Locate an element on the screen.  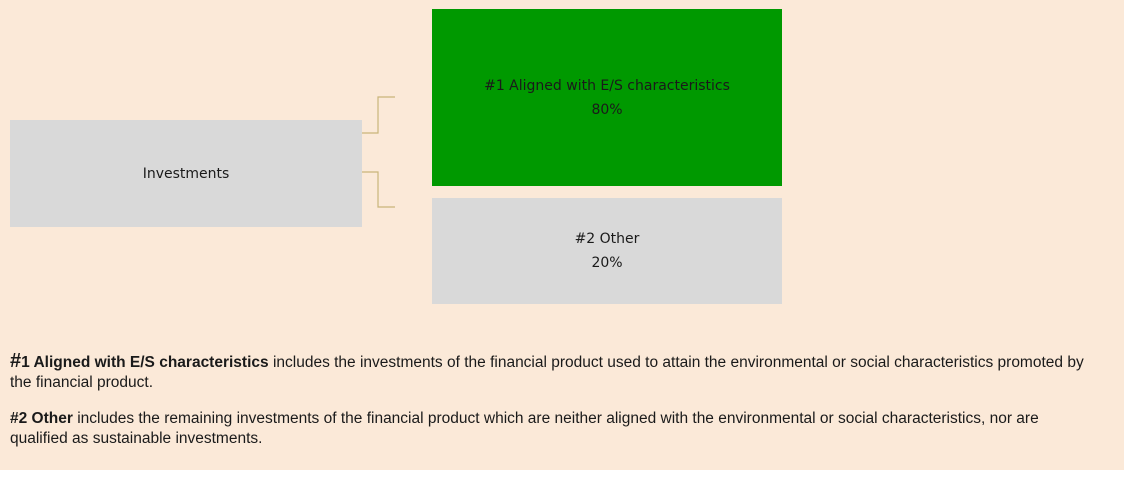
node-label: #1 Aligned with E/S characteristics is located at coordinates (607, 85).